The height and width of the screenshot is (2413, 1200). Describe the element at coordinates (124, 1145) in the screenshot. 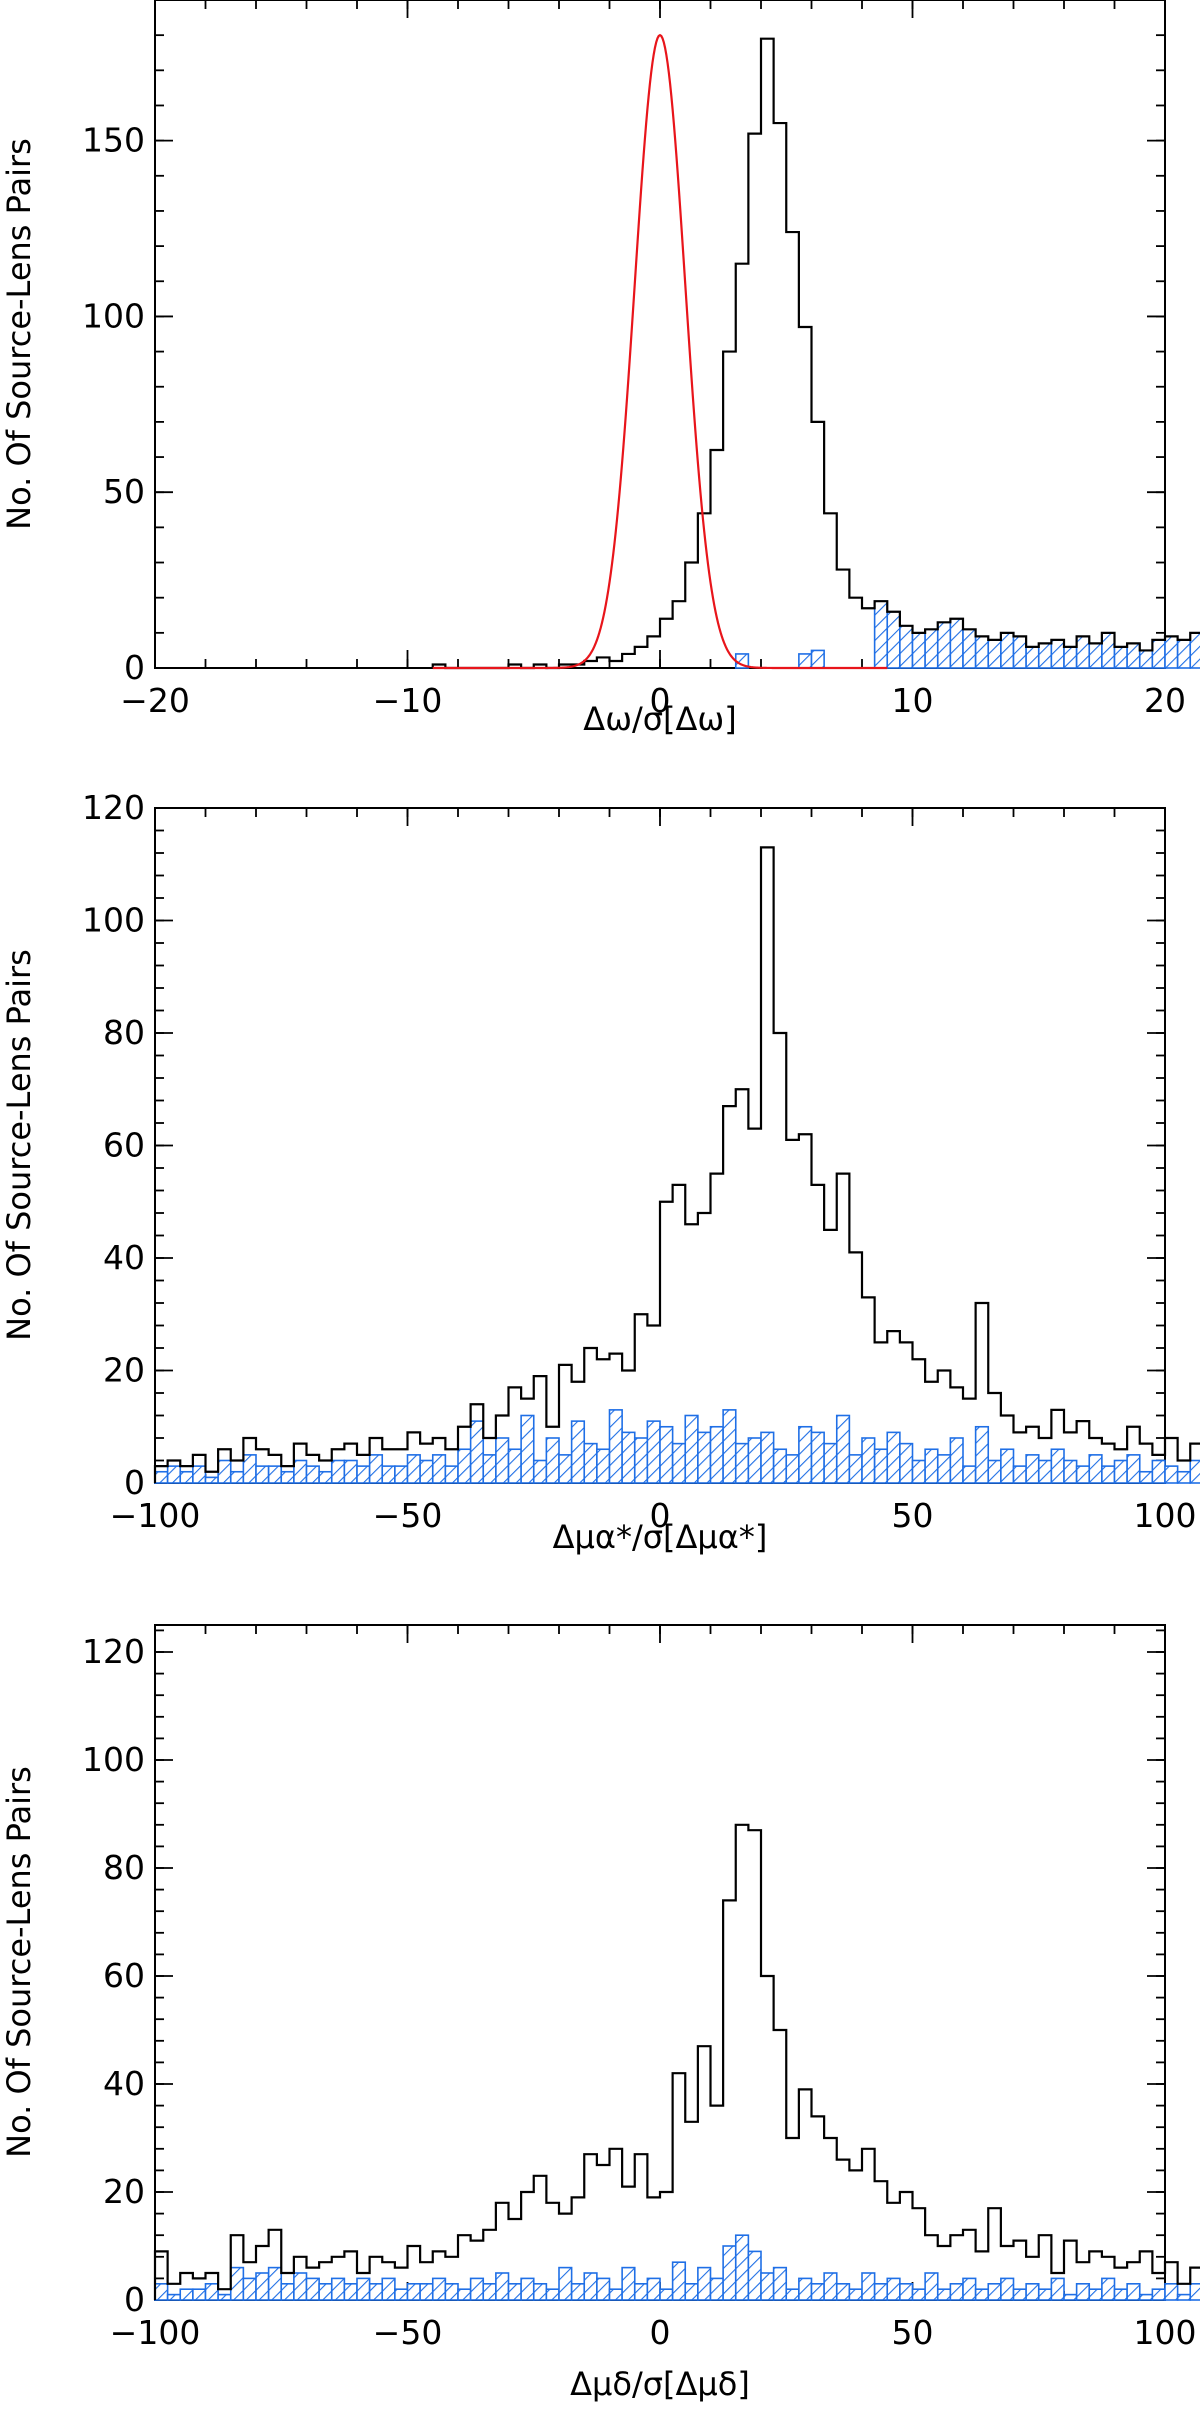

I see `y-tick-label: 60` at that location.